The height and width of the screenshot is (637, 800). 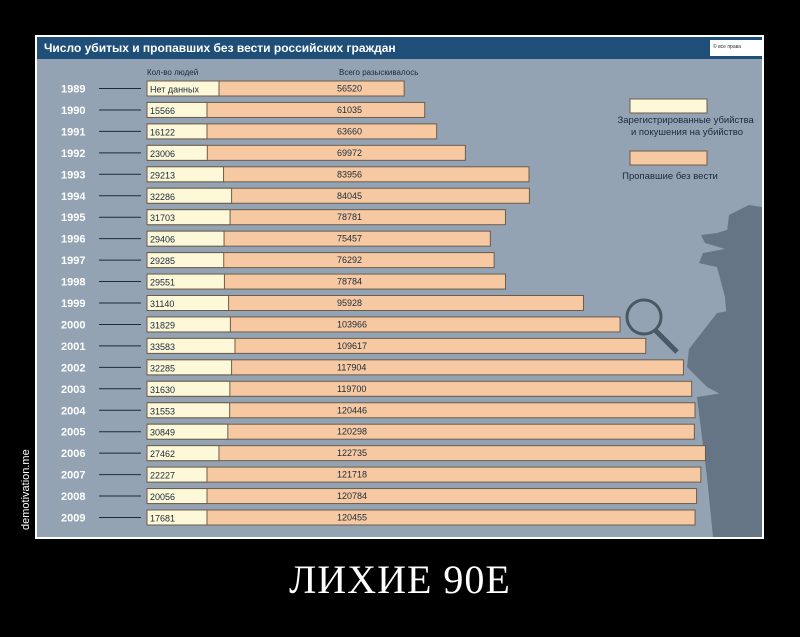 What do you see at coordinates (162, 497) in the screenshot?
I see `bar-label-murders: 20056` at bounding box center [162, 497].